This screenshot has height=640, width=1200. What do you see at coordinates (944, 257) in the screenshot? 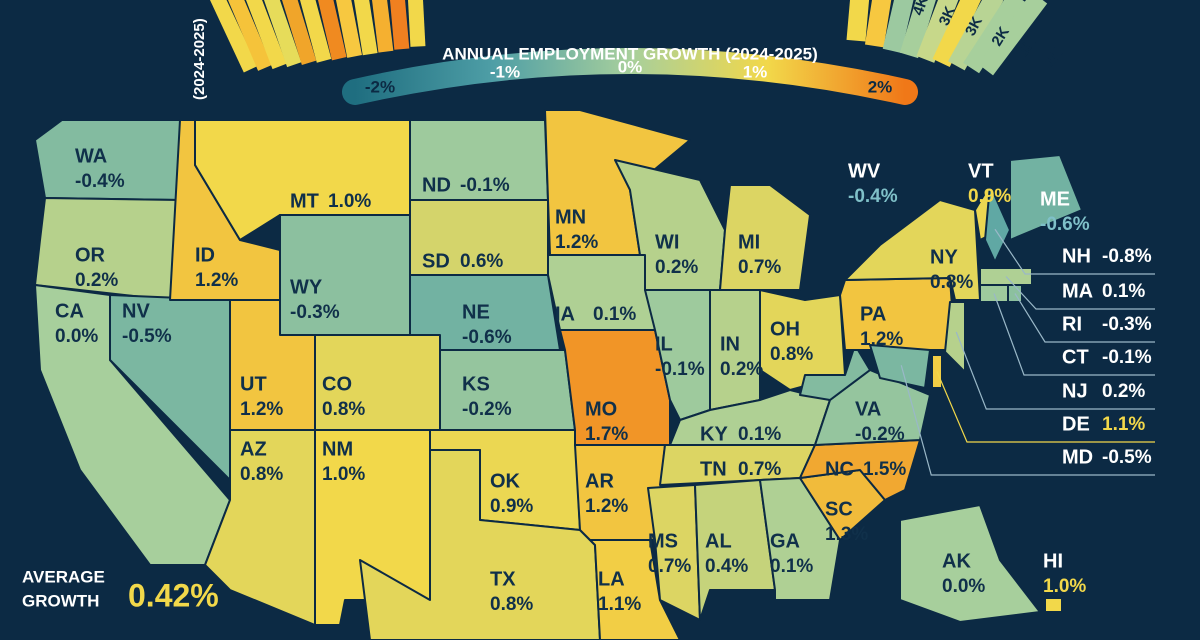
I see `state-code: NY` at bounding box center [944, 257].